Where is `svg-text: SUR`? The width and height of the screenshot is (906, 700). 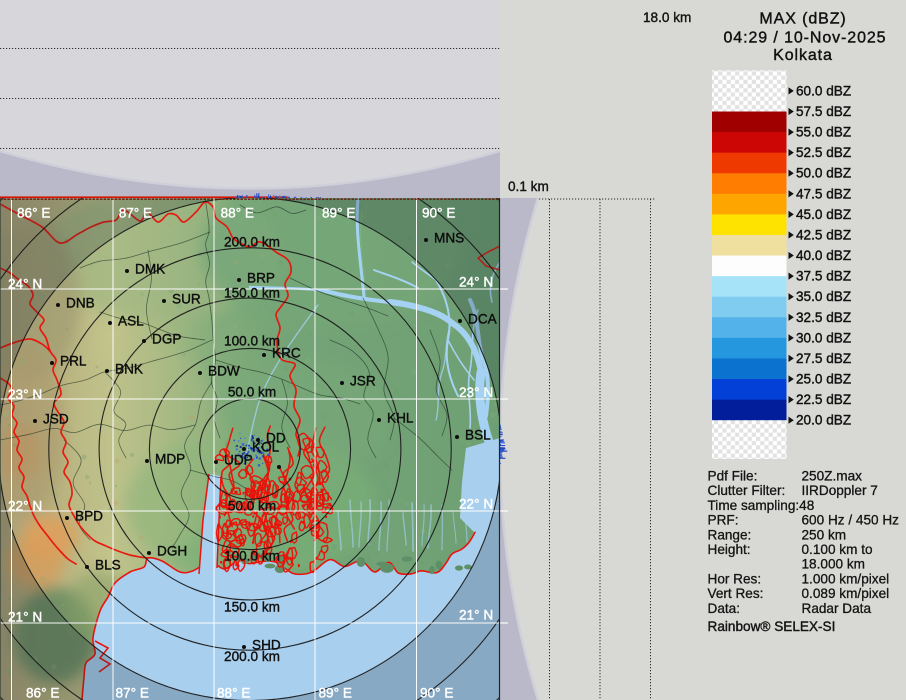 svg-text: SUR is located at coordinates (186, 299).